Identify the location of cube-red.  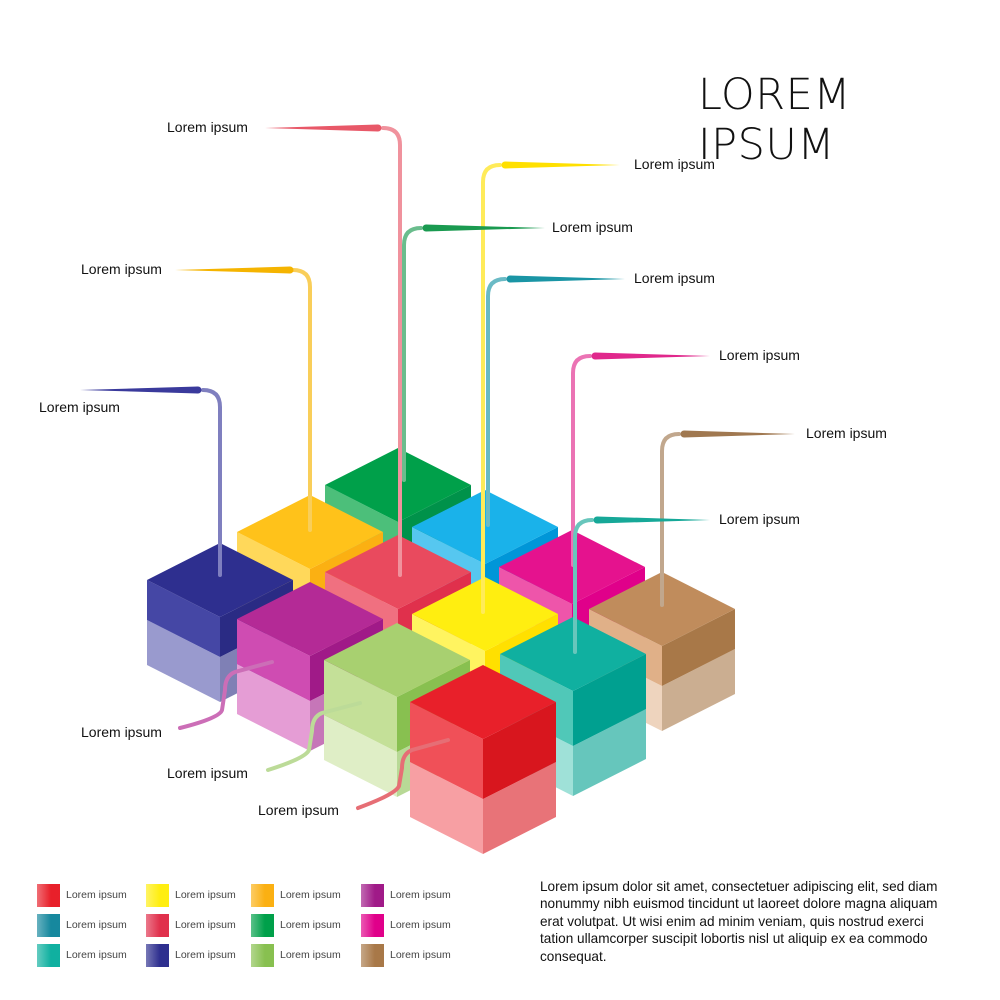
(483, 759).